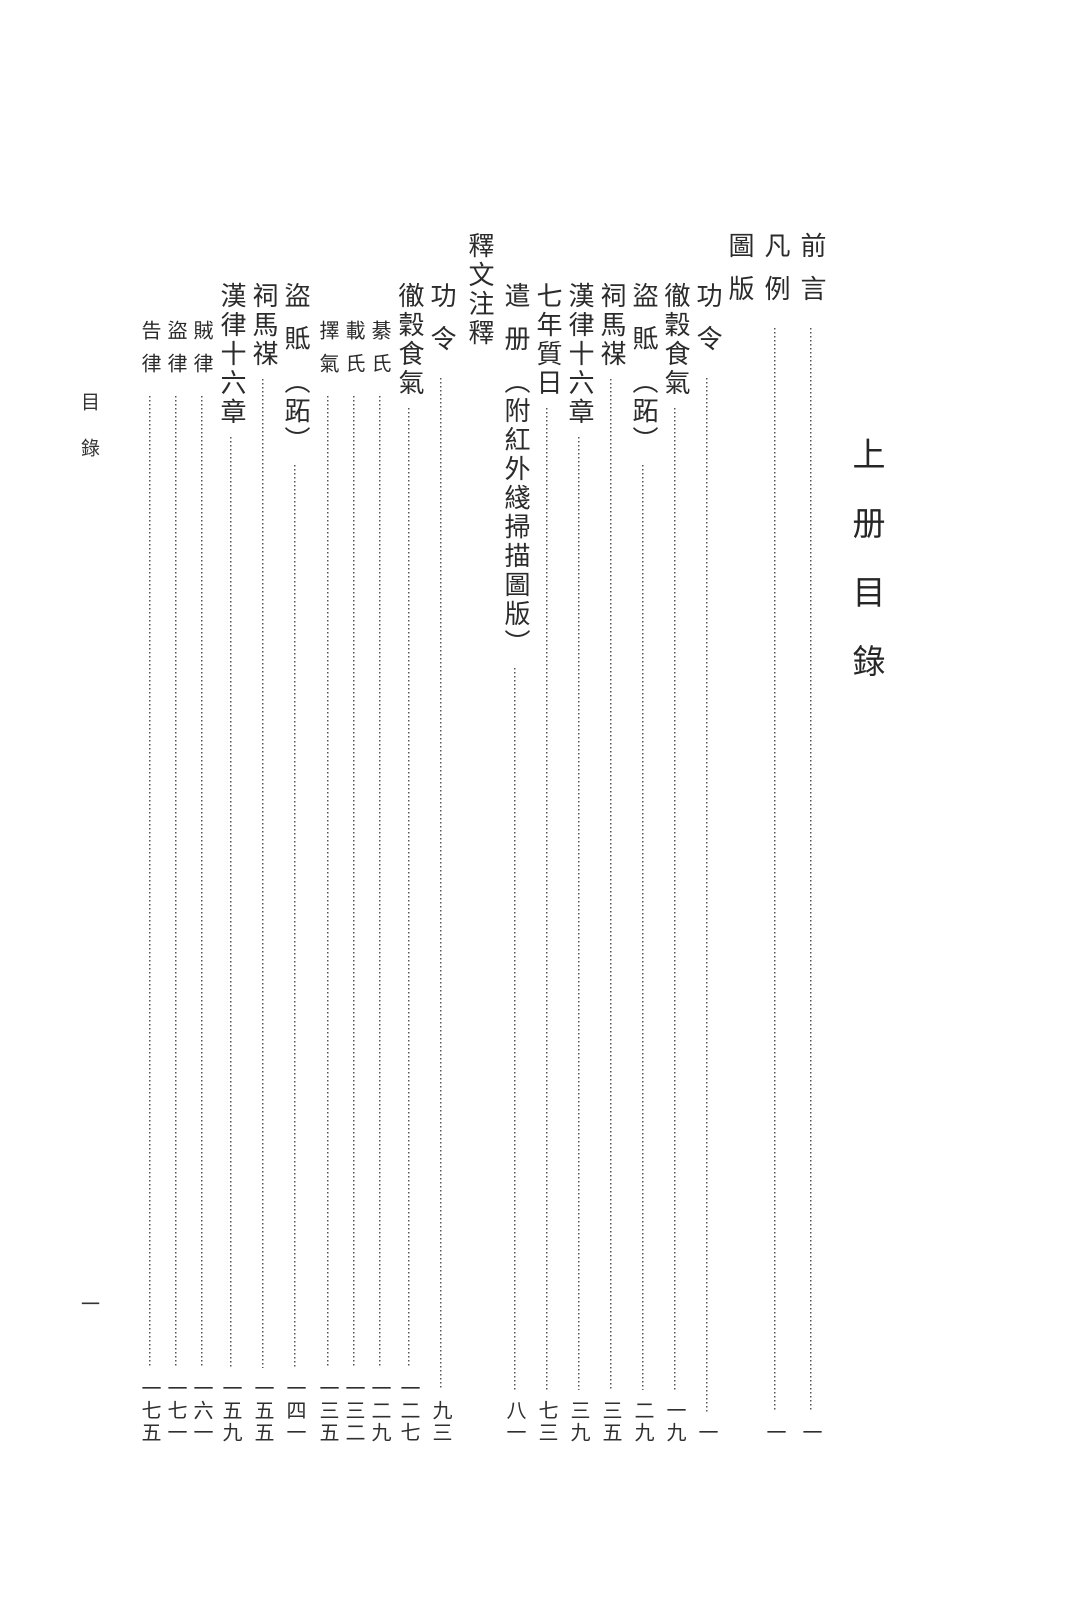 The width and height of the screenshot is (1080, 1599). What do you see at coordinates (263, 1411) in the screenshot?
I see `page-number: 一五五` at bounding box center [263, 1411].